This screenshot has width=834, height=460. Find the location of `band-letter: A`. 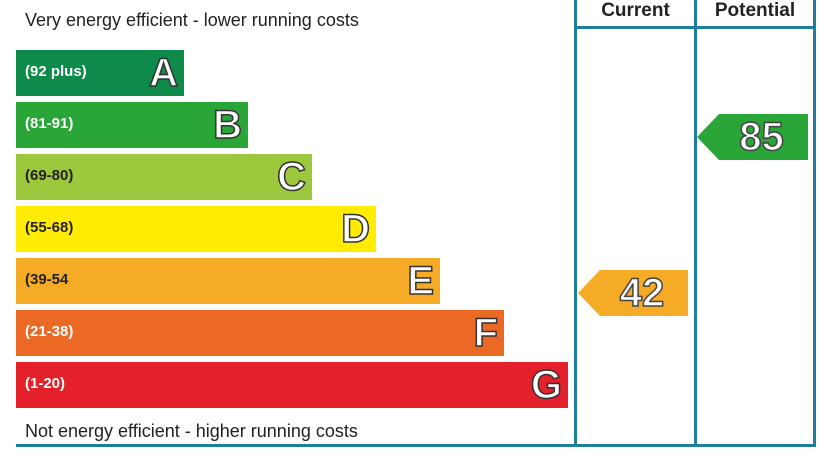

band-letter: A is located at coordinates (163, 73).